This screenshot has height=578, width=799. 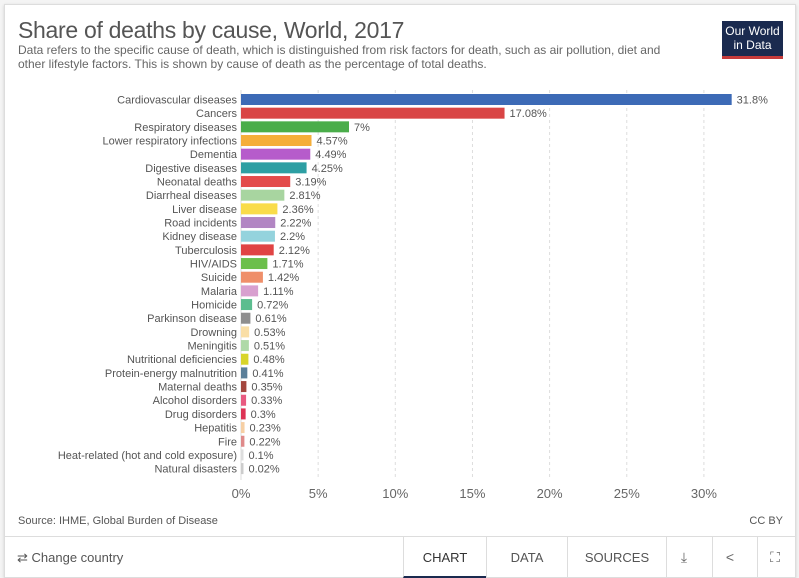 I want to click on value-label: 0.23%, so click(x=265, y=429).